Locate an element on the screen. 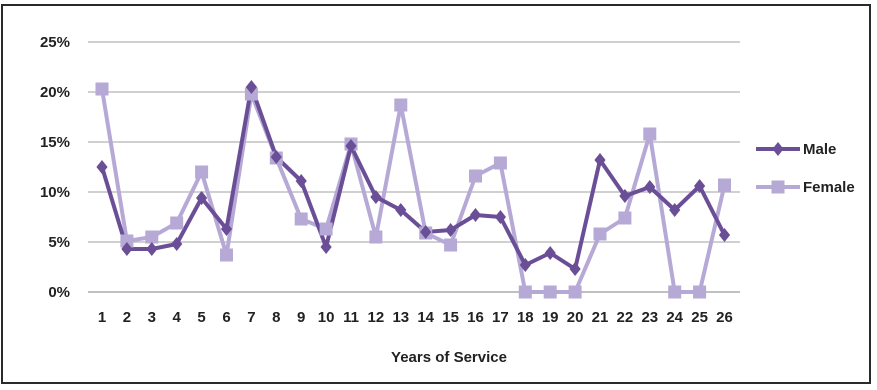  legend-marker-male is located at coordinates (778, 149).